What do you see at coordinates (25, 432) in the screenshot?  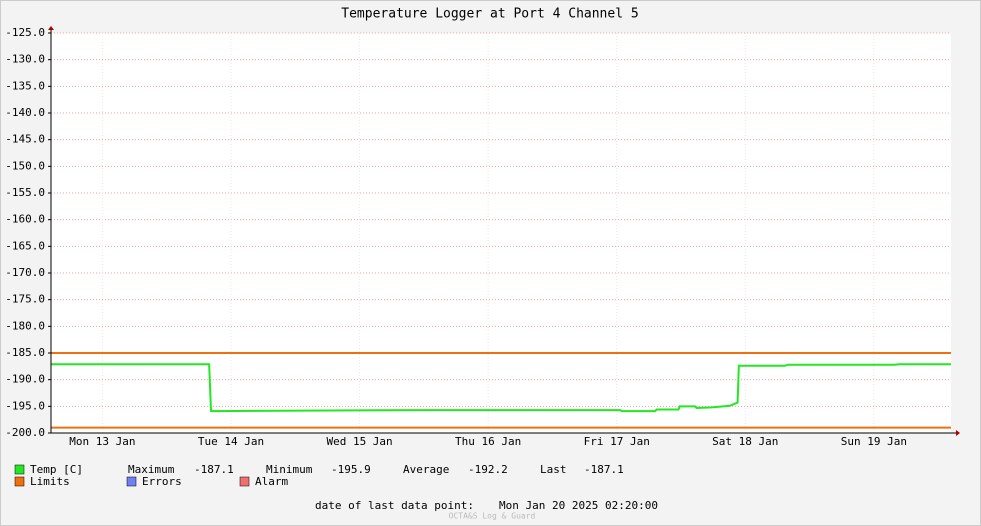 I see `y-tick-label: -200.0` at bounding box center [25, 432].